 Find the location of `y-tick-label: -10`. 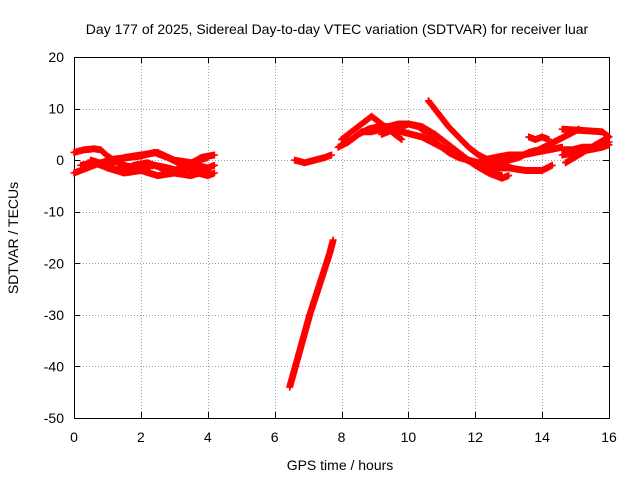

y-tick-label: -10 is located at coordinates (54, 212).